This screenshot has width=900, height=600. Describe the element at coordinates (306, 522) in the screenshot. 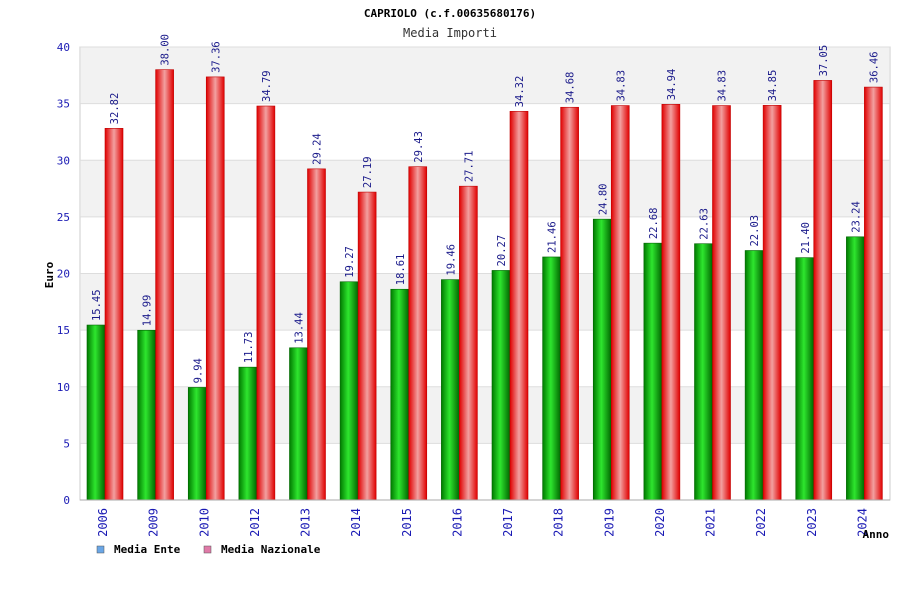

I see `x-tick-label-2013: 2013` at that location.